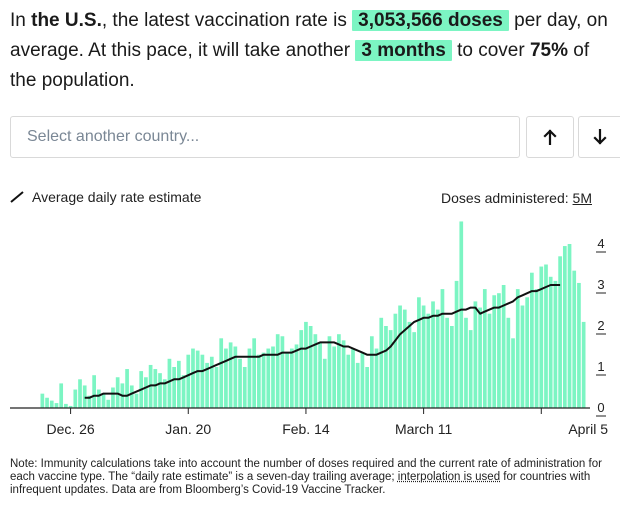  Describe the element at coordinates (17, 197) in the screenshot. I see `line-legend-icon` at that location.